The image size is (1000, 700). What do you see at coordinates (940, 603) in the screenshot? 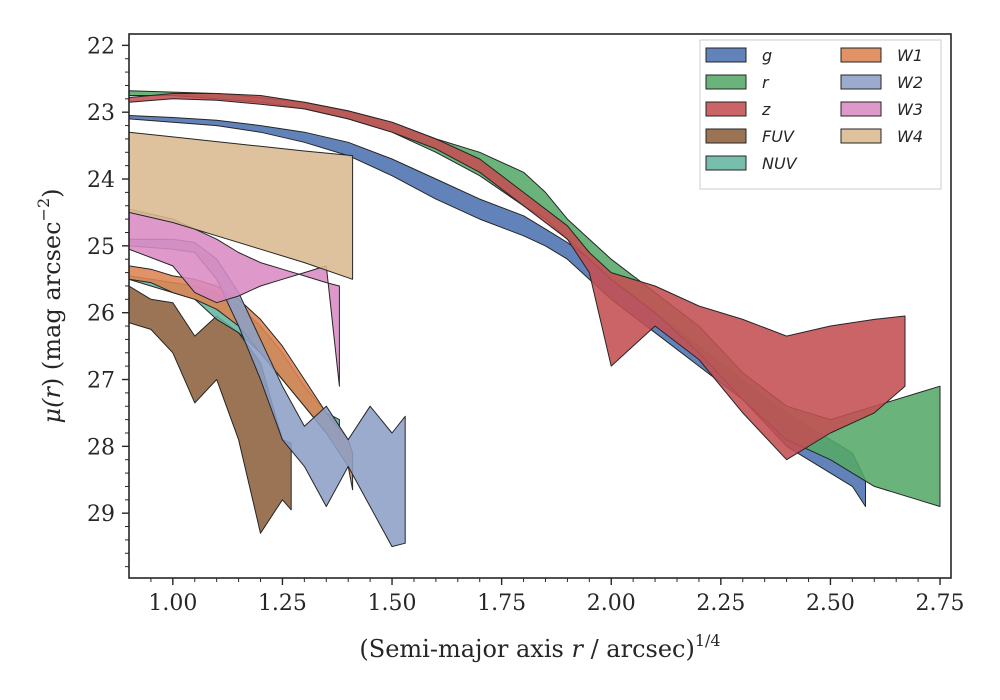
I see `x-tick-label: 2.75` at bounding box center [940, 603].